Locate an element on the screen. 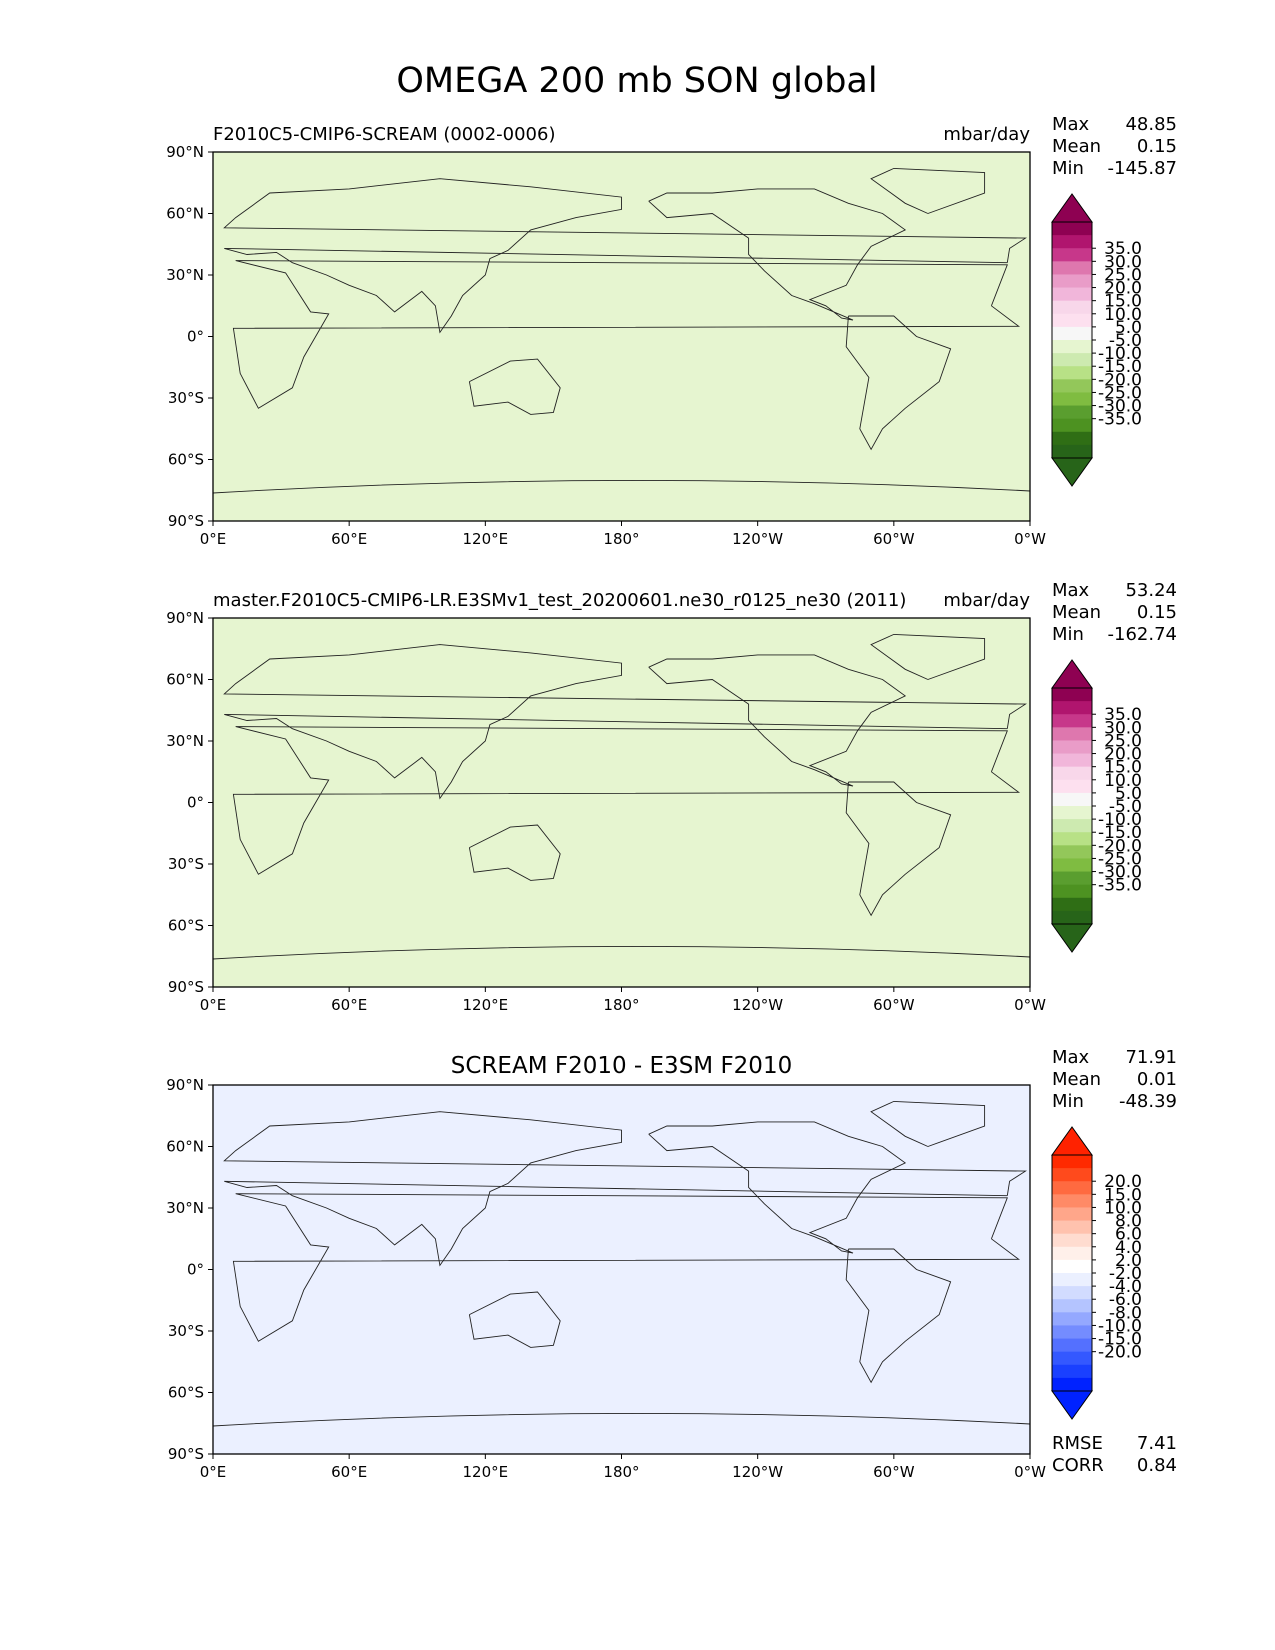  stat-value-corr: 0.84 is located at coordinates (1157, 1465).